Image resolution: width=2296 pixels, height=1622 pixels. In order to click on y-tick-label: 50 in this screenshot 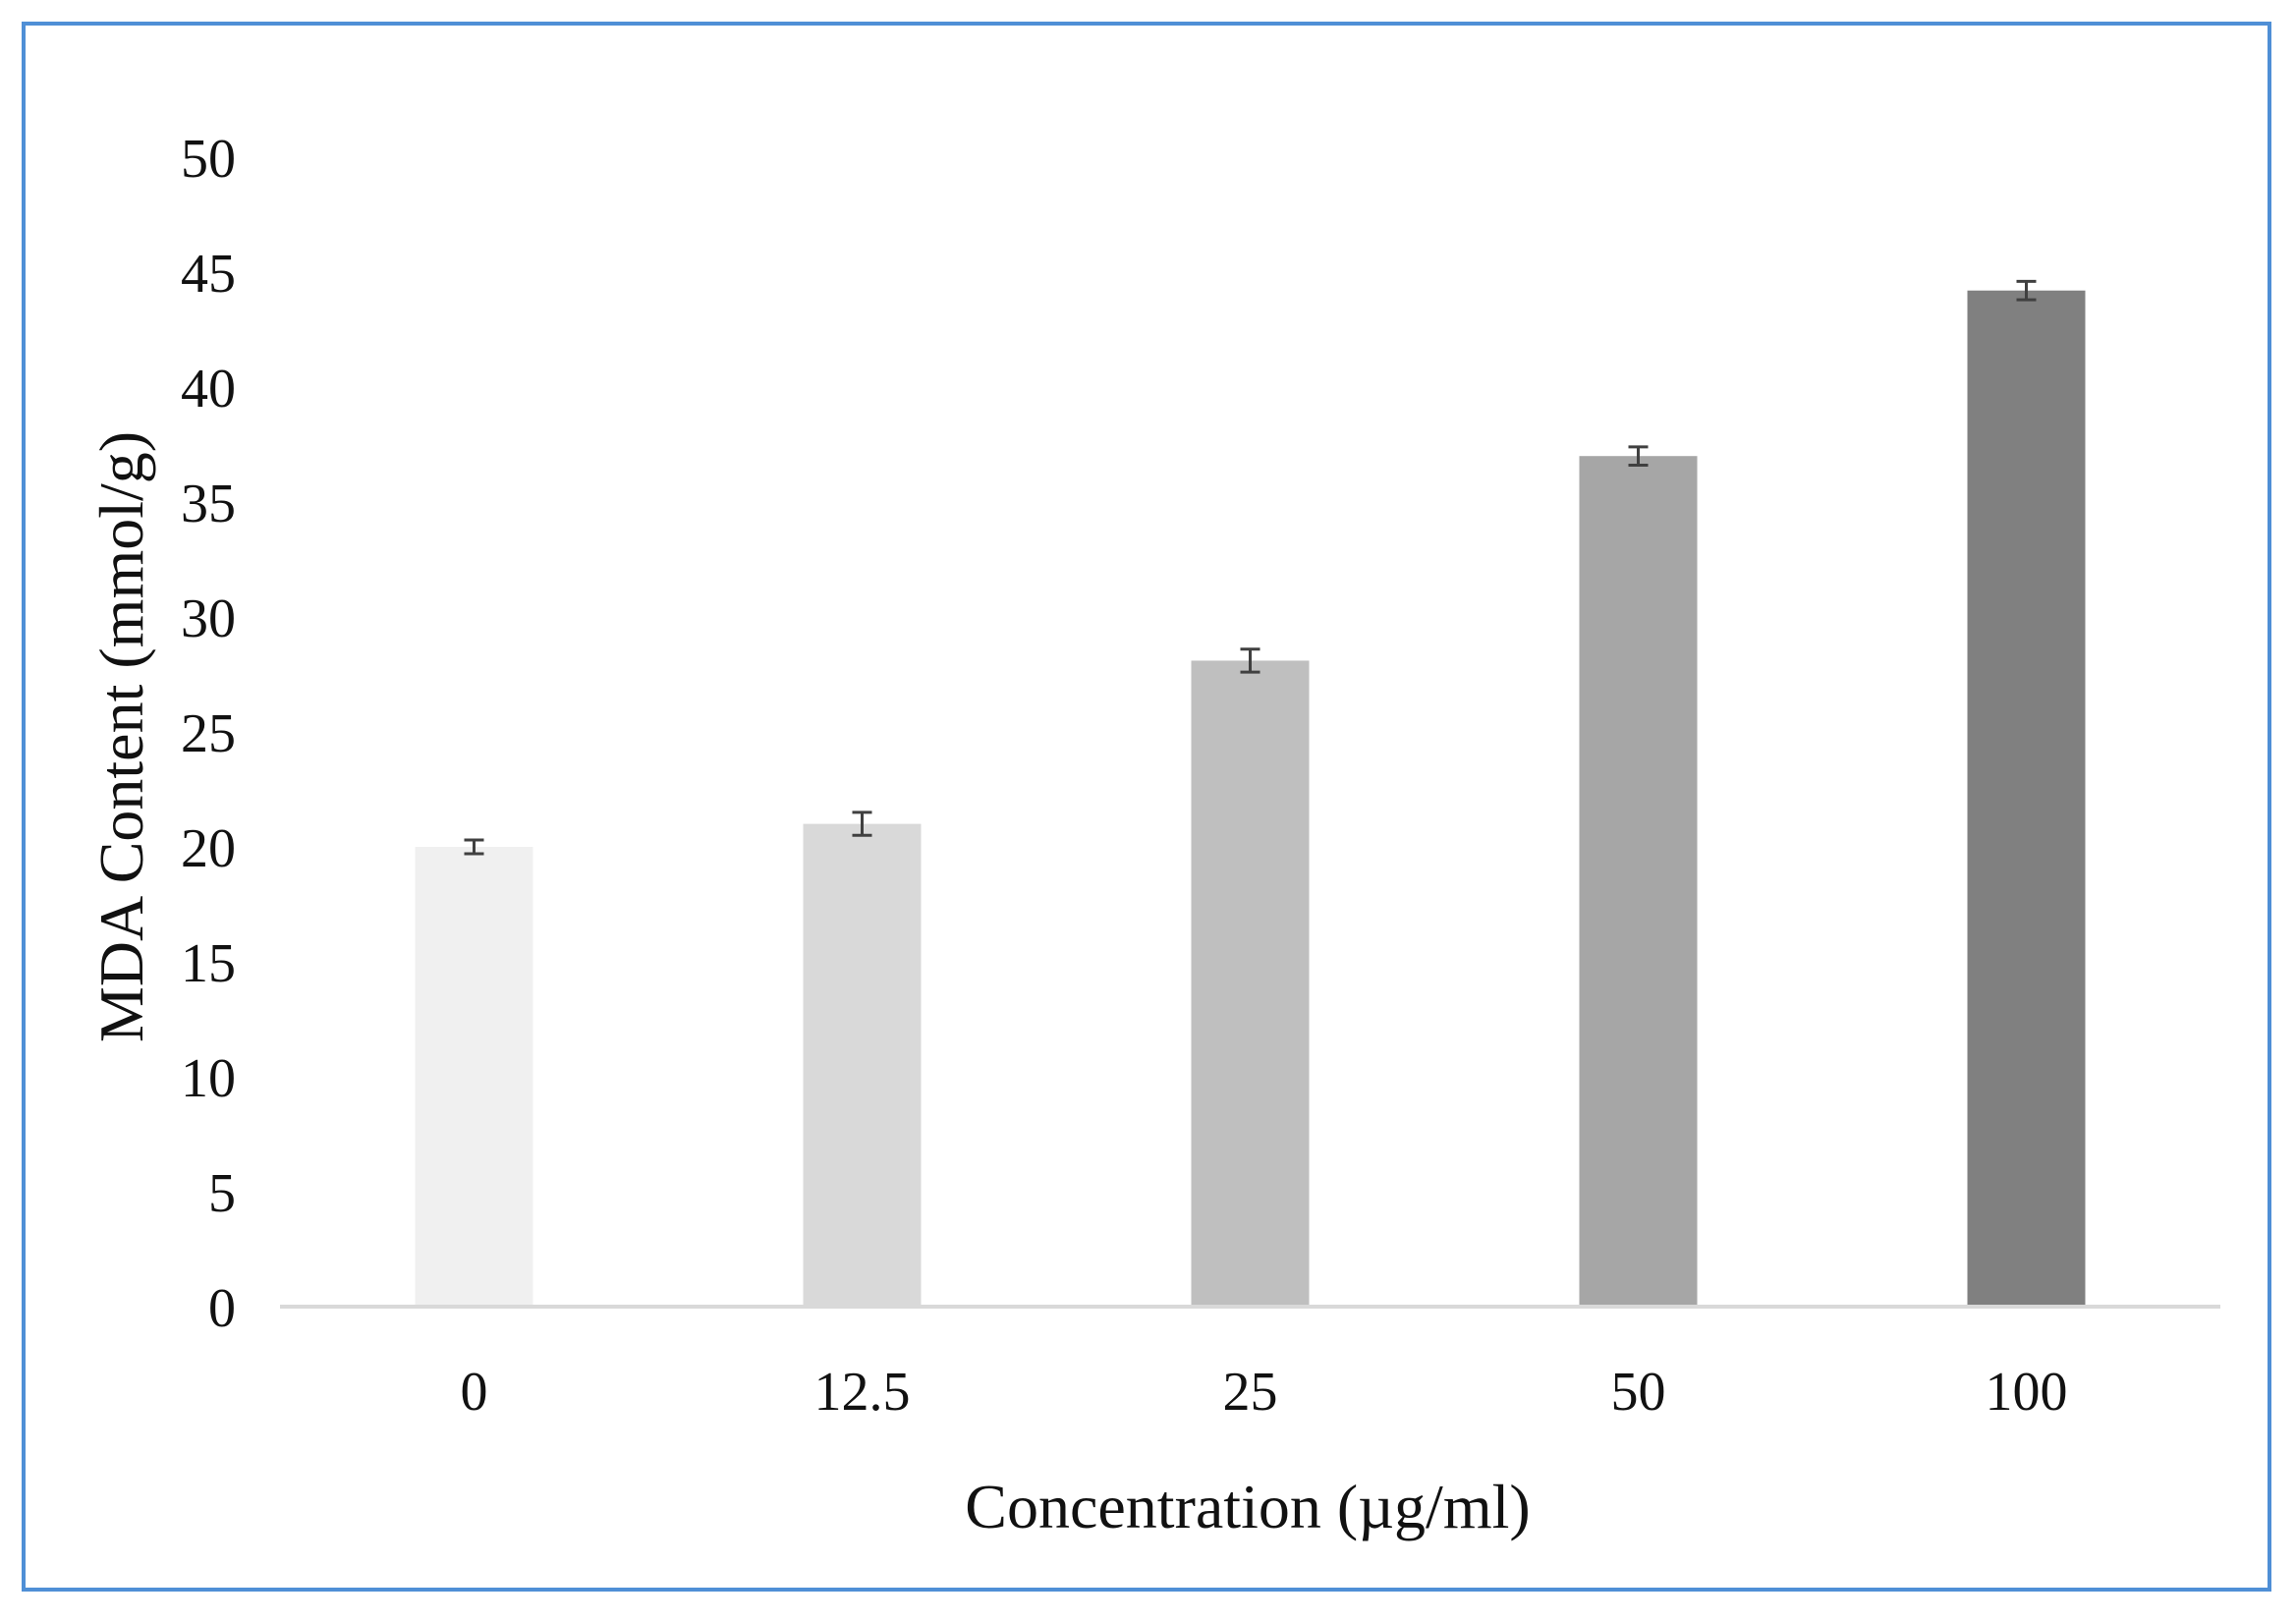, I will do `click(208, 159)`.